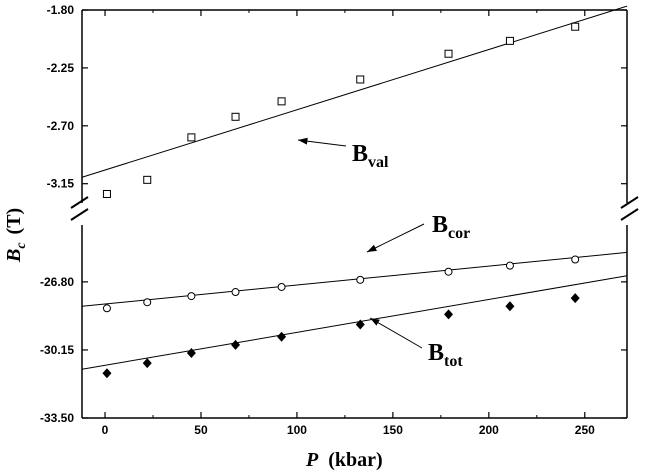  I want to click on y-tick-label: -30.15, so click(57, 350).